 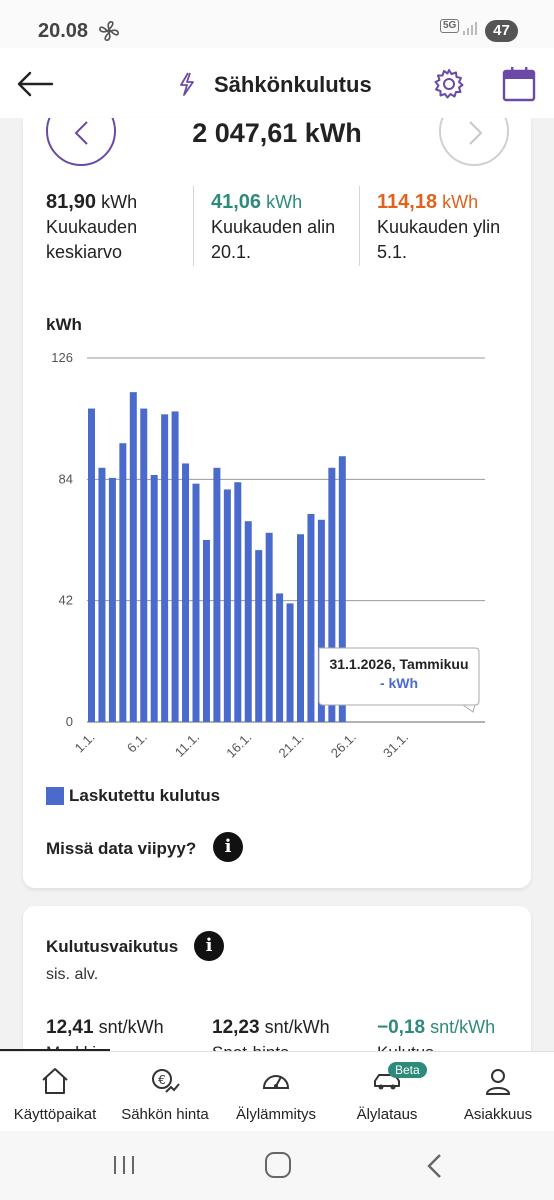 I want to click on nav-item-alylataus: Älylataus, so click(x=387, y=1092).